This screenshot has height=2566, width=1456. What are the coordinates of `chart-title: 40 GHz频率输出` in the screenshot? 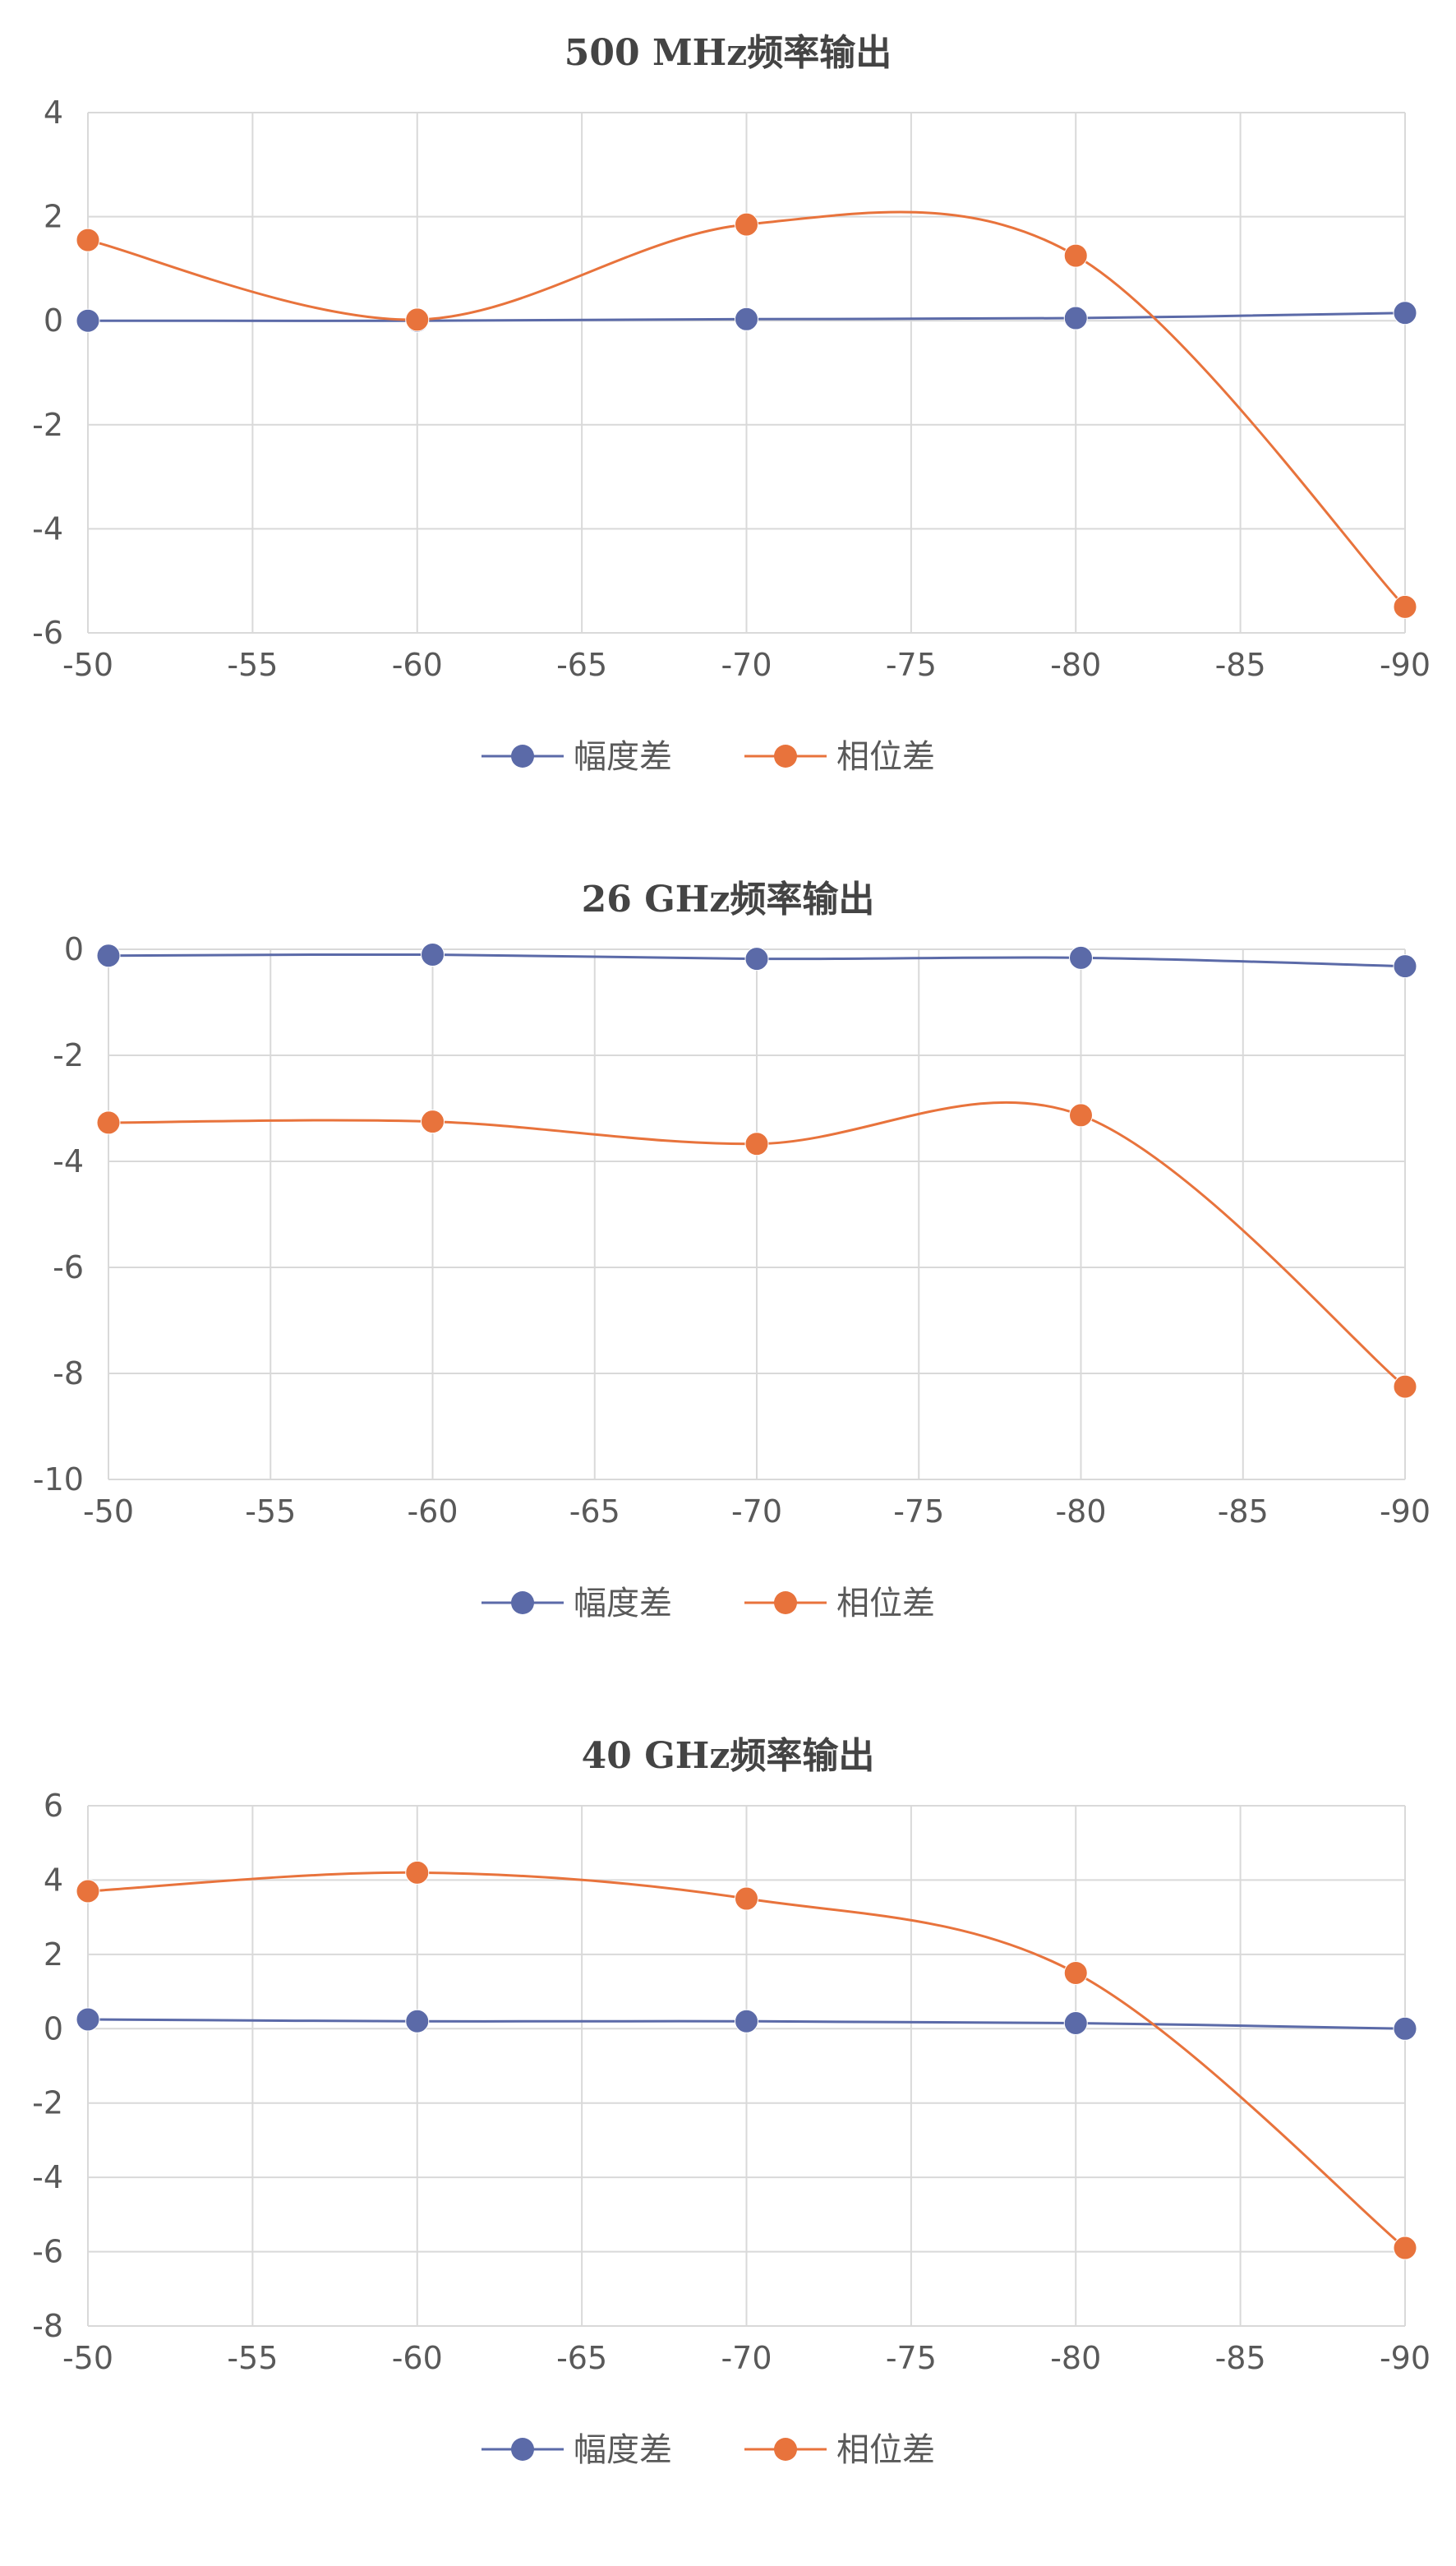 It's located at (728, 1756).